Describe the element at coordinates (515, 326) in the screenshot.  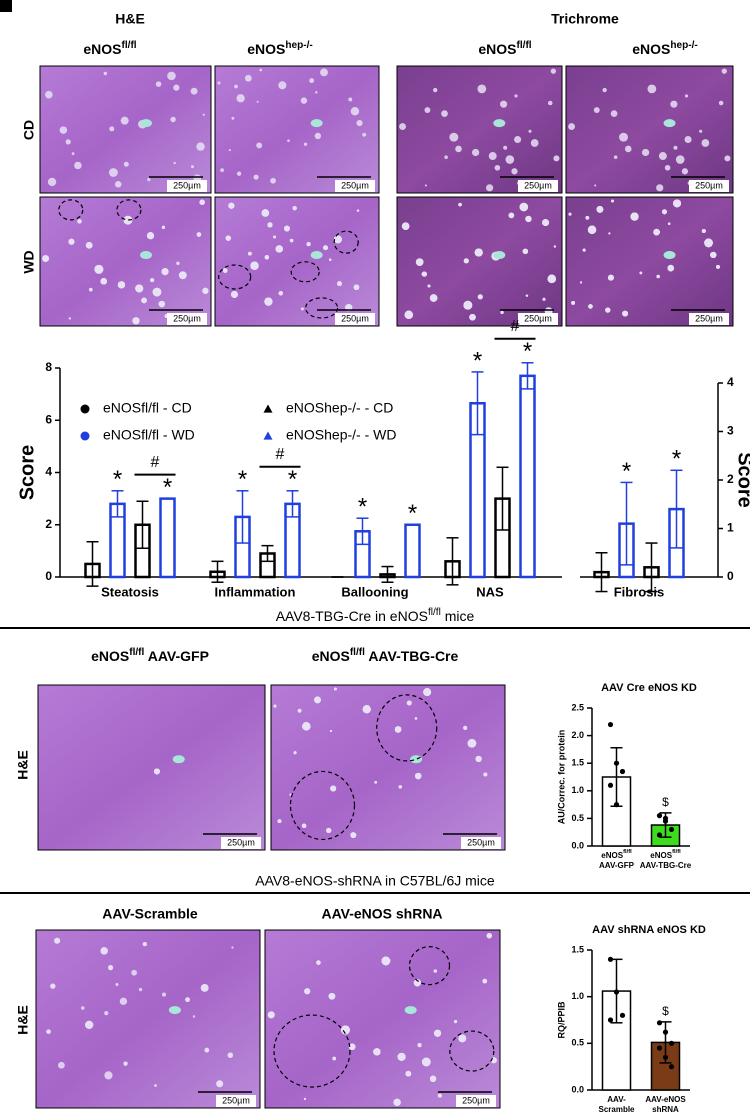
I see `bracket-label: #` at that location.